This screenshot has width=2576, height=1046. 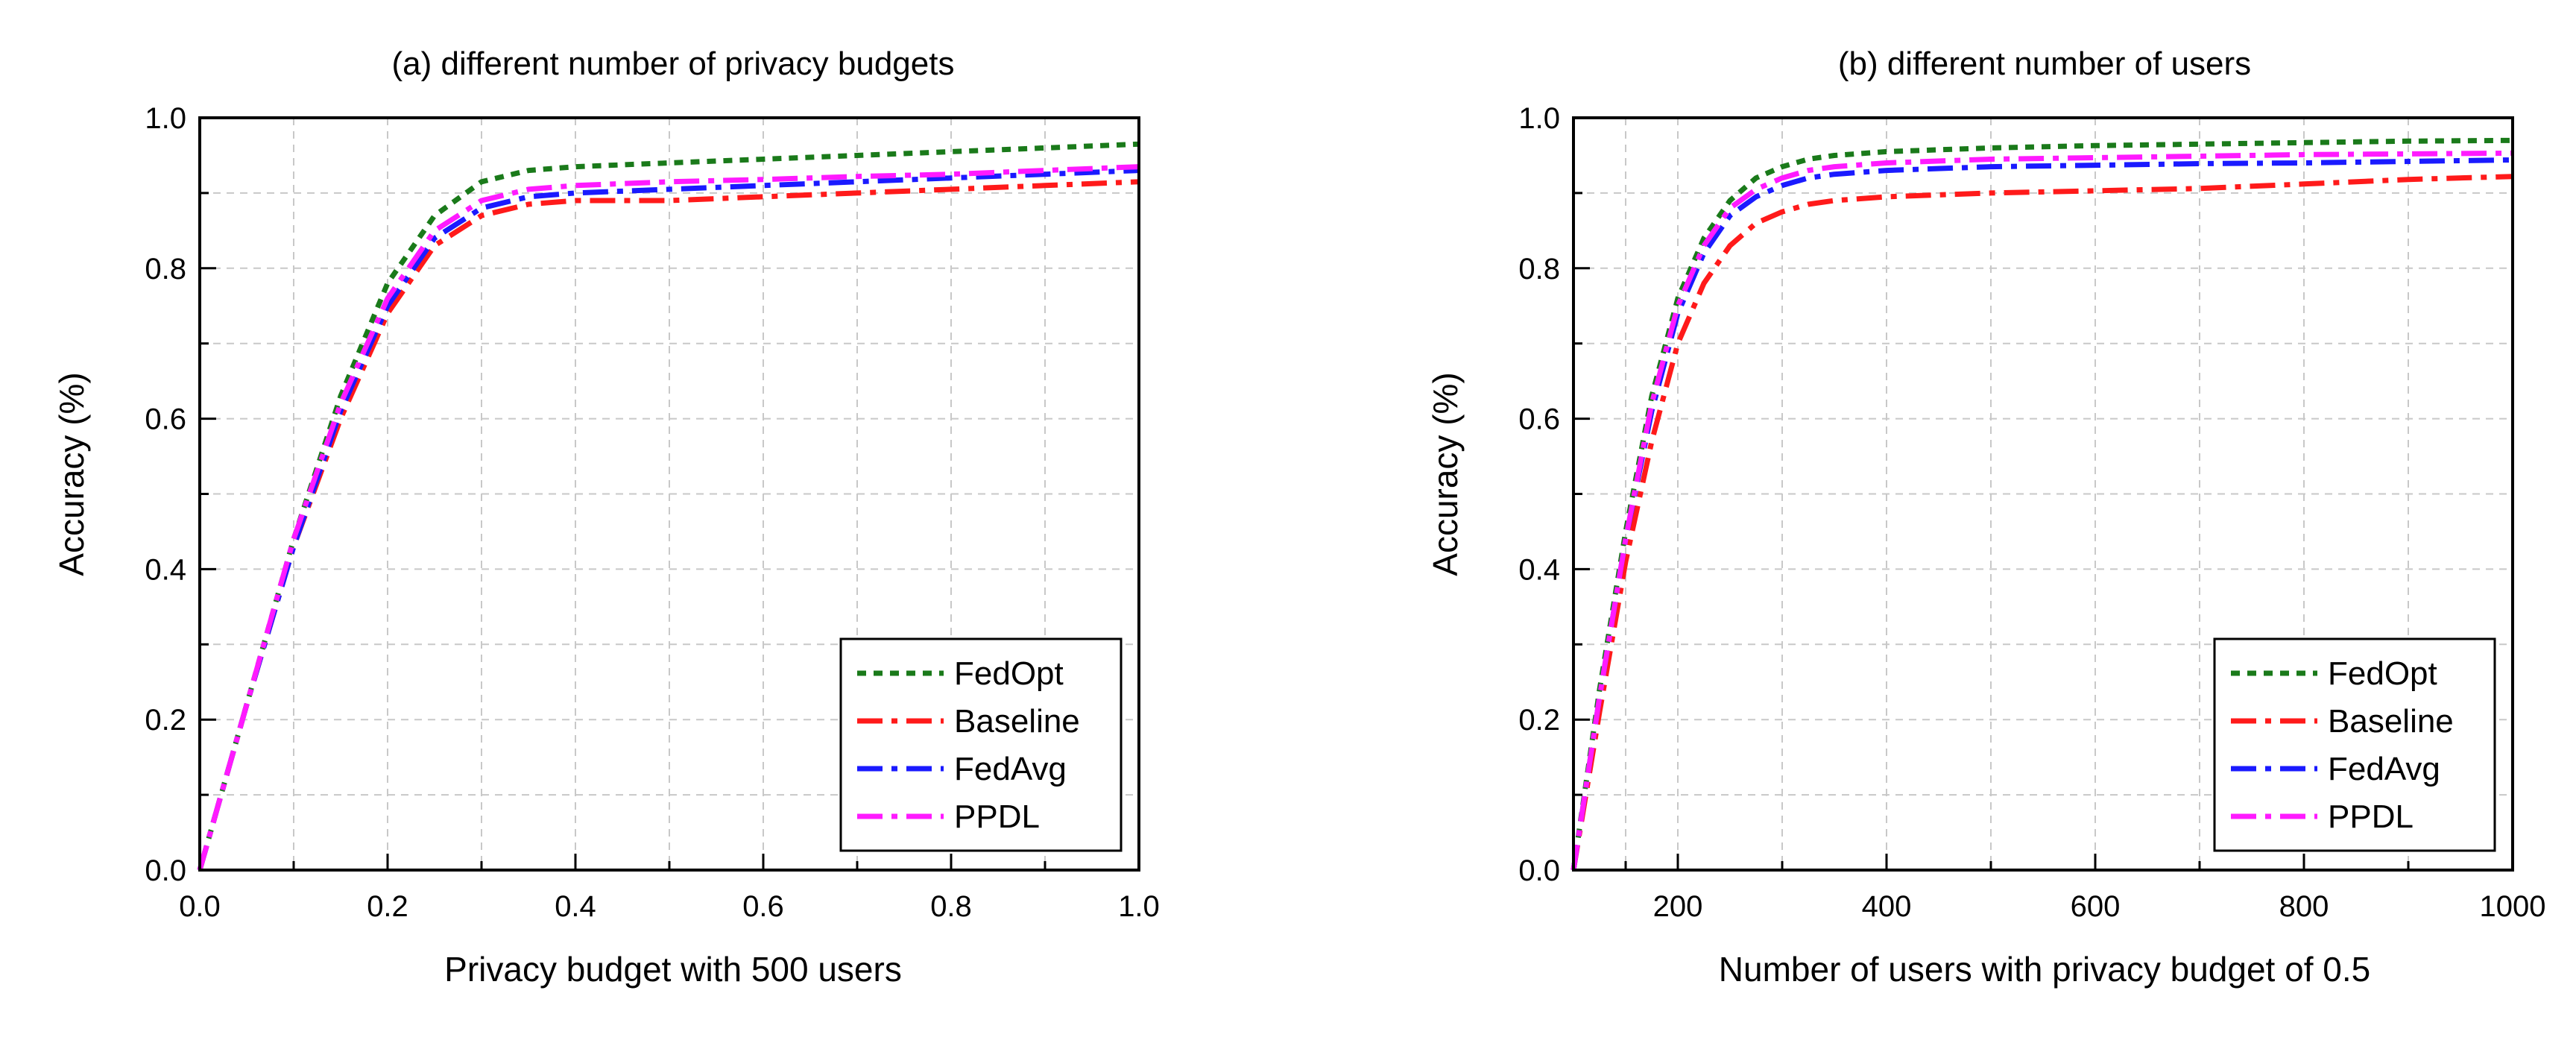 I want to click on x-tick-label: 1000, so click(x=2513, y=907).